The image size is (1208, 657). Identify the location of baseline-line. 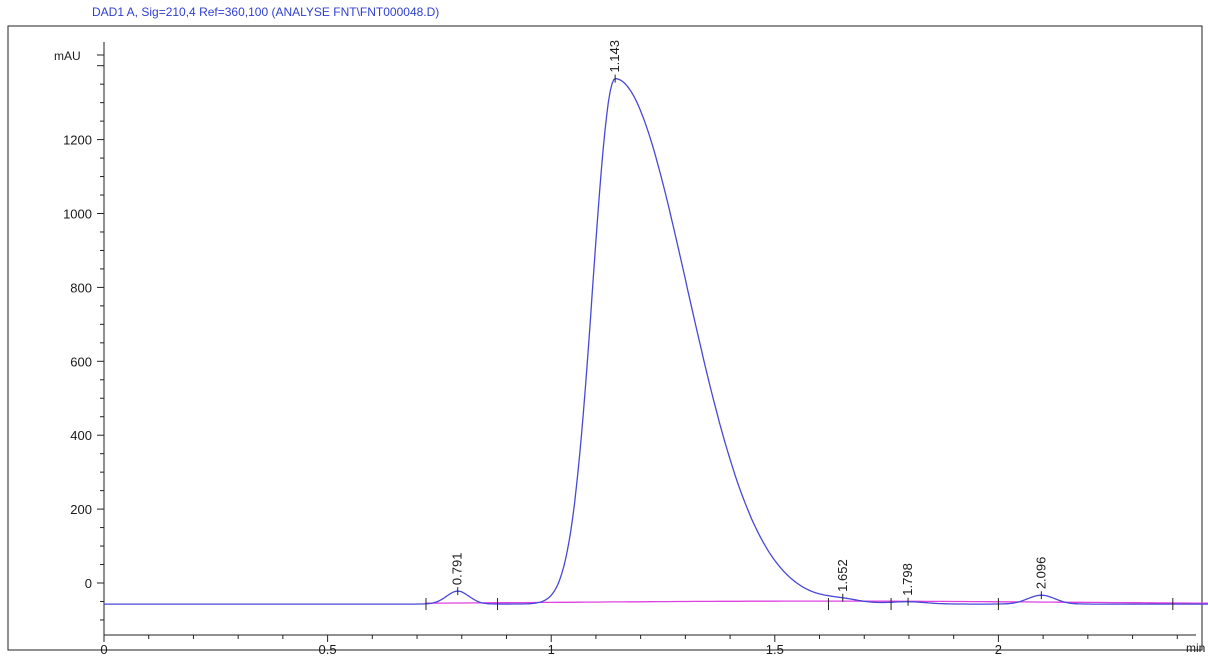
(816, 602).